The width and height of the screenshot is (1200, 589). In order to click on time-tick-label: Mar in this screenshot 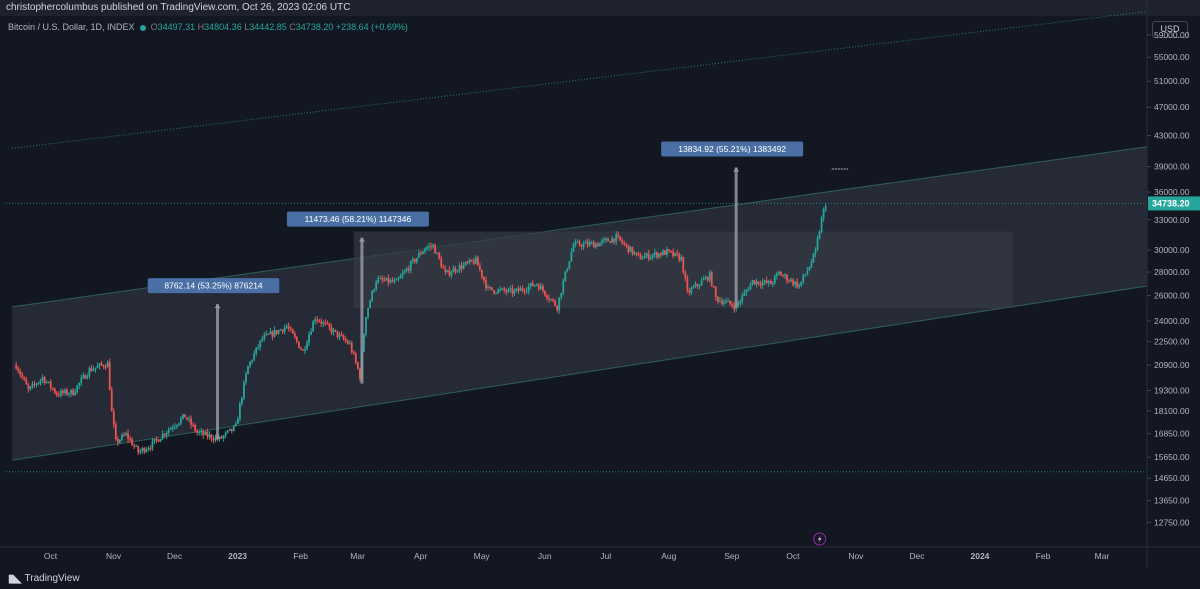, I will do `click(357, 556)`.